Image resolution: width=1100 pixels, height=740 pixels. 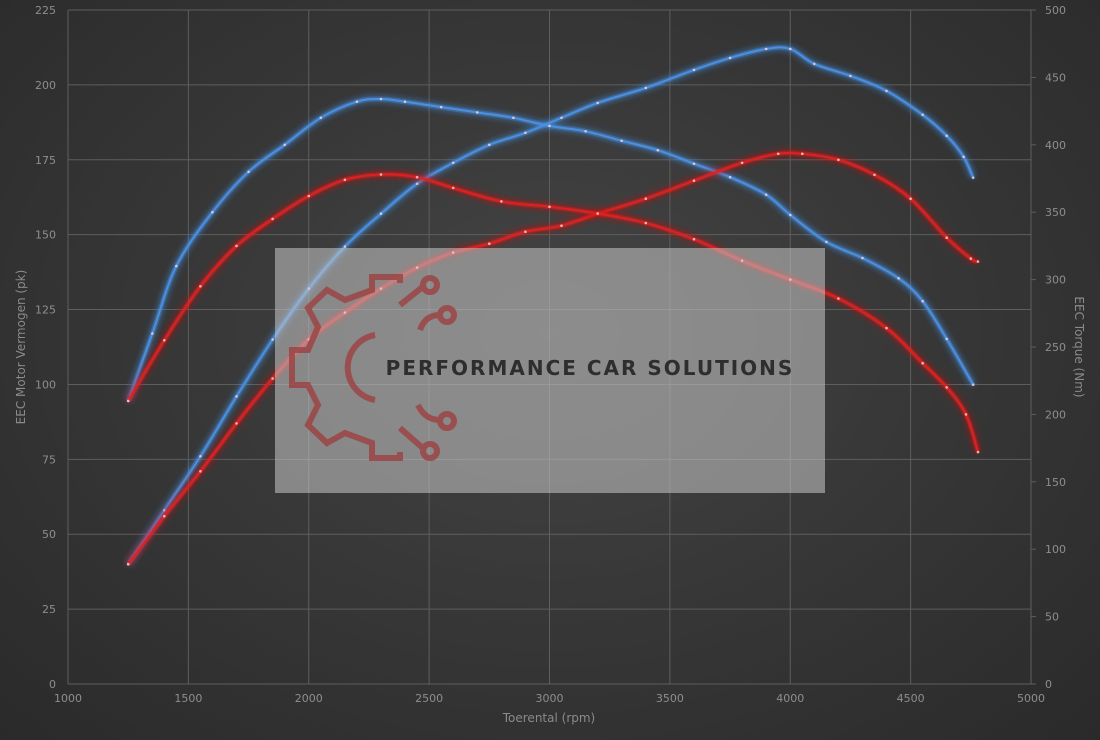 I want to click on right-axis-title: EEC Torque (Nm), so click(x=1079, y=346).